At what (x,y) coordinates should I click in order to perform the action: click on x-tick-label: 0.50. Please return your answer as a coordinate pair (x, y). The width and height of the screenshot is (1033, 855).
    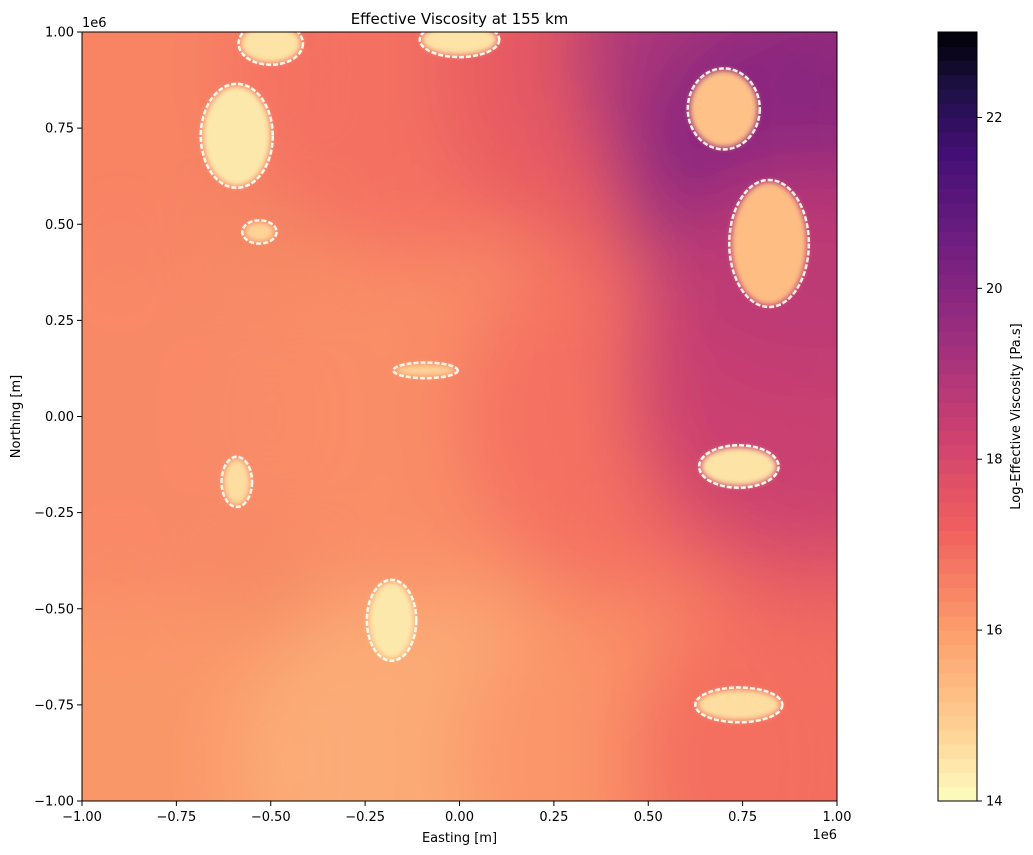
    Looking at the image, I should click on (648, 817).